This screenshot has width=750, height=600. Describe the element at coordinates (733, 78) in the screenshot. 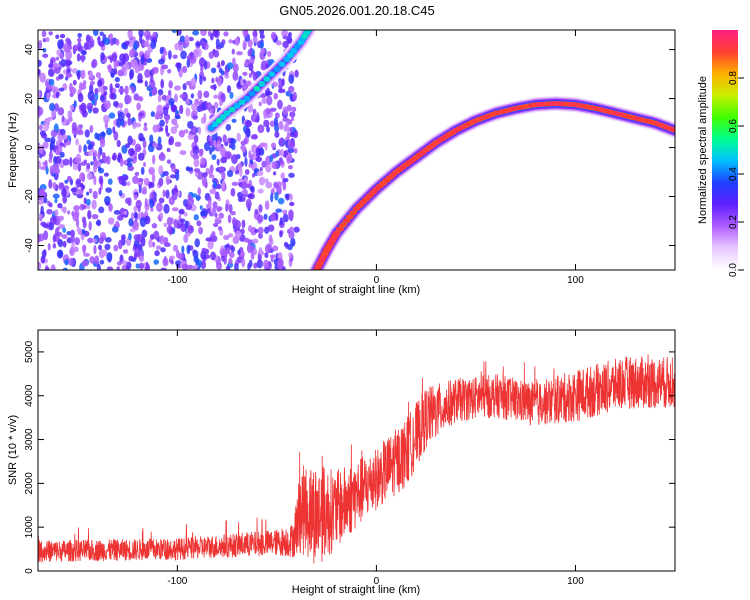

I see `colorbar-tick-label: 0.8` at that location.